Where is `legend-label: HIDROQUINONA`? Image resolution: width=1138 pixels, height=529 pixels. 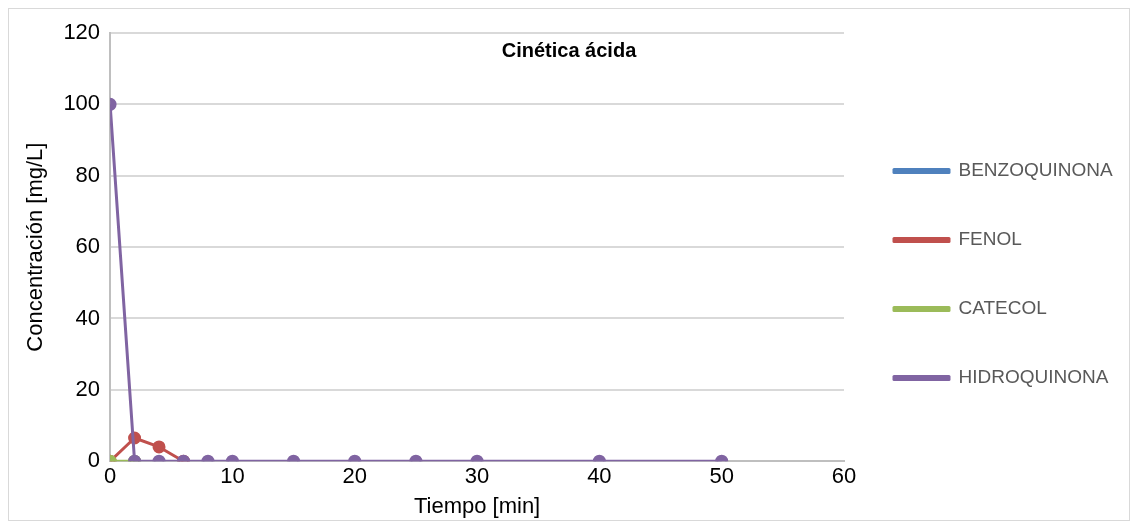
legend-label: HIDROQUINONA is located at coordinates (1033, 377).